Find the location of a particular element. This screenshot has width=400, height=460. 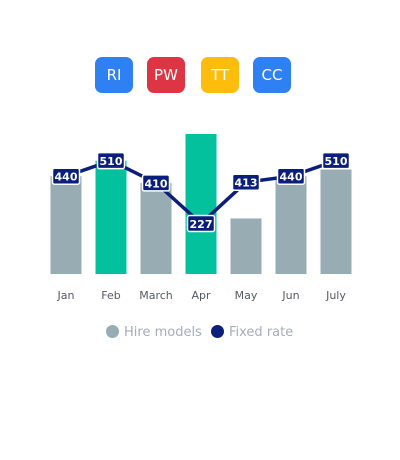

data-label-text: 410 is located at coordinates (156, 183).